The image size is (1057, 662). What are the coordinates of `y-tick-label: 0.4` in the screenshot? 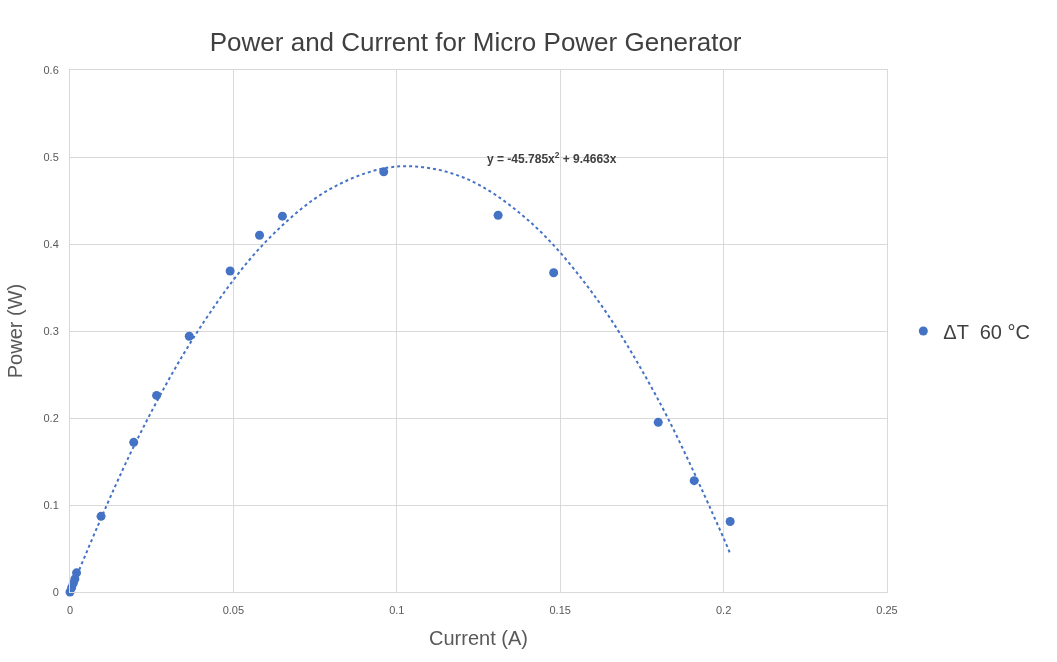 It's located at (51, 243).